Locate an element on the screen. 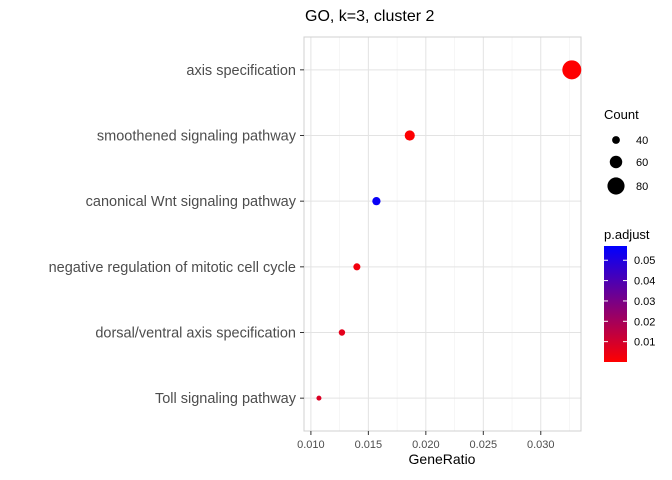 This screenshot has width=672, height=480. count-legend-label: 80 is located at coordinates (642, 187).